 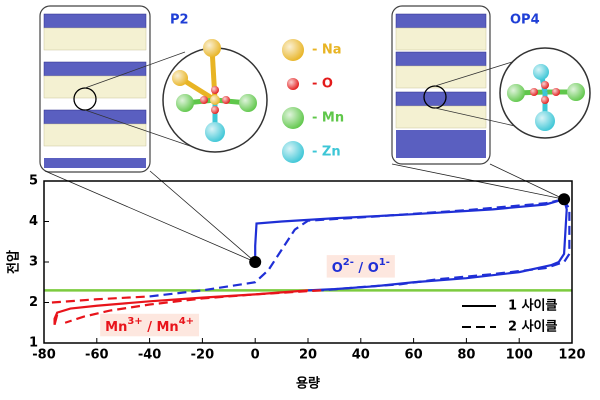 What do you see at coordinates (532, 306) in the screenshot?
I see `legend-label: 1 사이클` at bounding box center [532, 306].